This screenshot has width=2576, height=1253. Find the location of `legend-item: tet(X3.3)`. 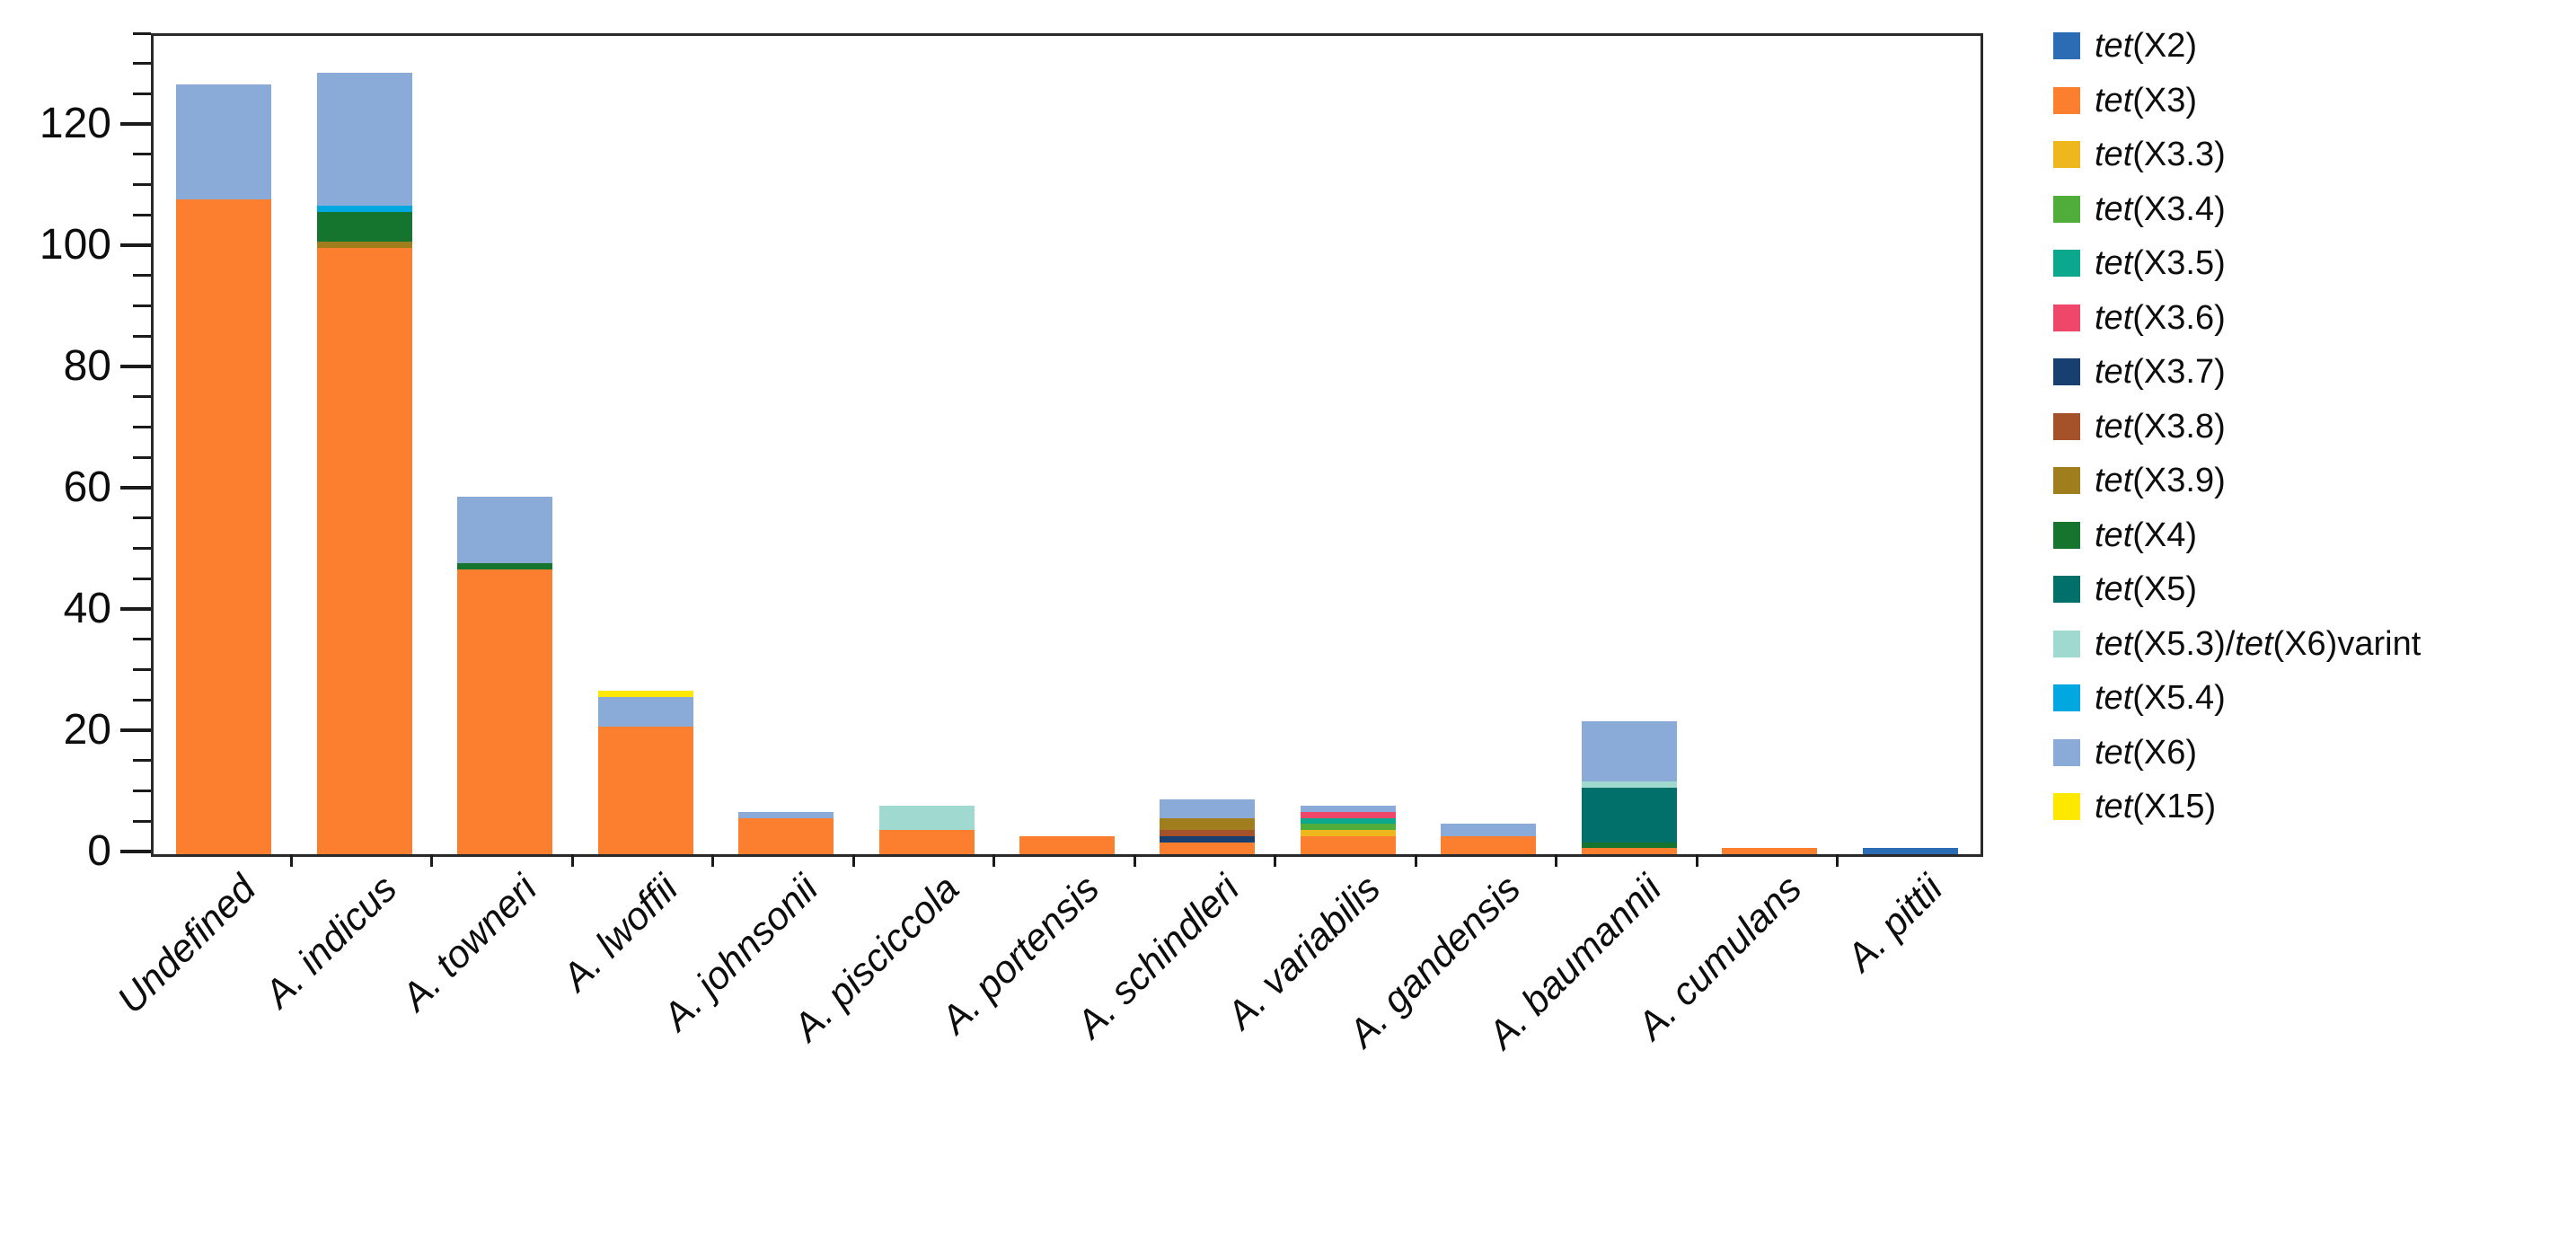

legend-item: tet(X3.3) is located at coordinates (2139, 154).